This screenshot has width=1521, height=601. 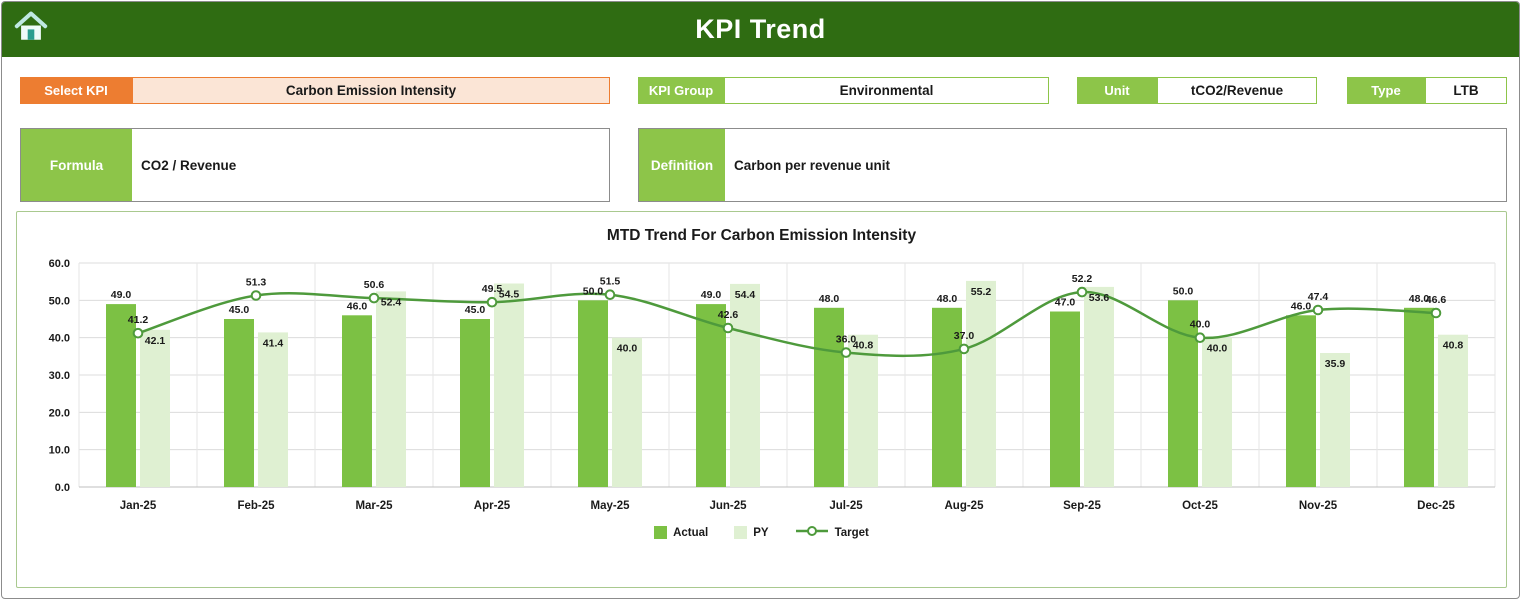 What do you see at coordinates (980, 292) in the screenshot?
I see `svg-text: 55.2` at bounding box center [980, 292].